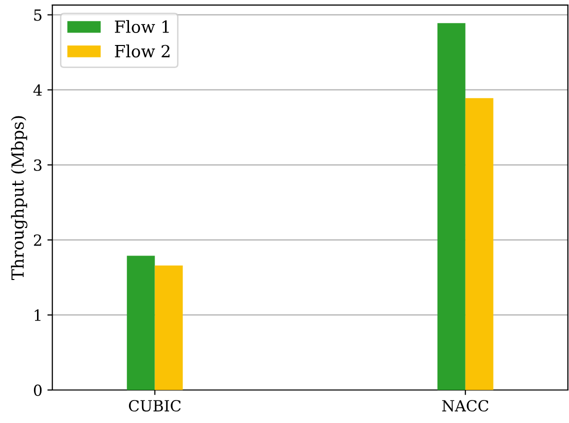 This screenshot has height=423, width=569. Describe the element at coordinates (142, 51) in the screenshot. I see `legend-label: Flow 2` at that location.